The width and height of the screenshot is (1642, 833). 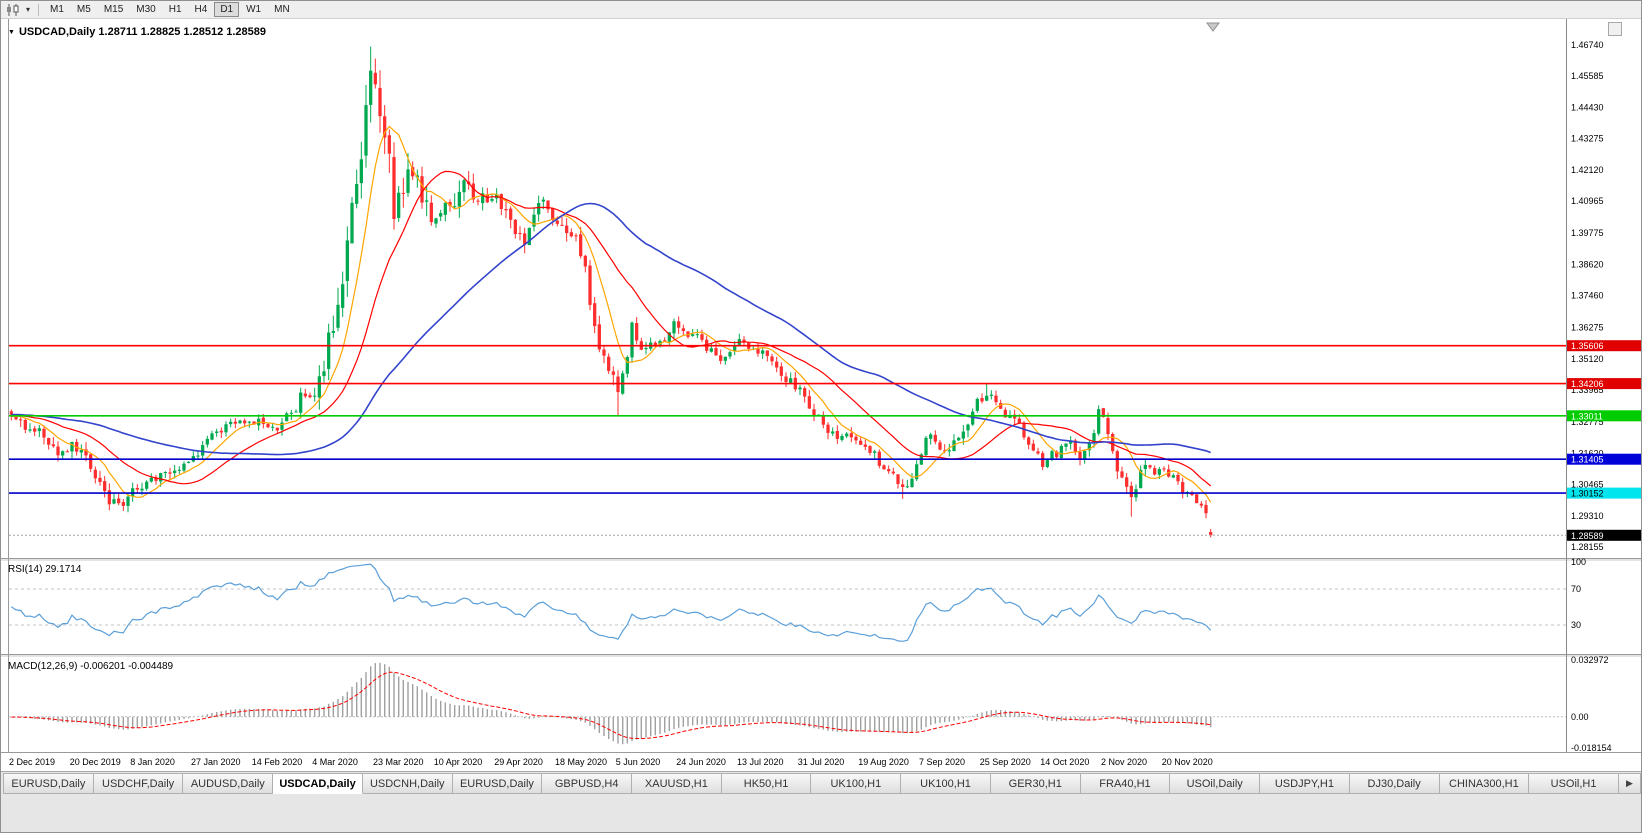 I want to click on chart-type-dropdown-caret: ▾, so click(x=27, y=9).